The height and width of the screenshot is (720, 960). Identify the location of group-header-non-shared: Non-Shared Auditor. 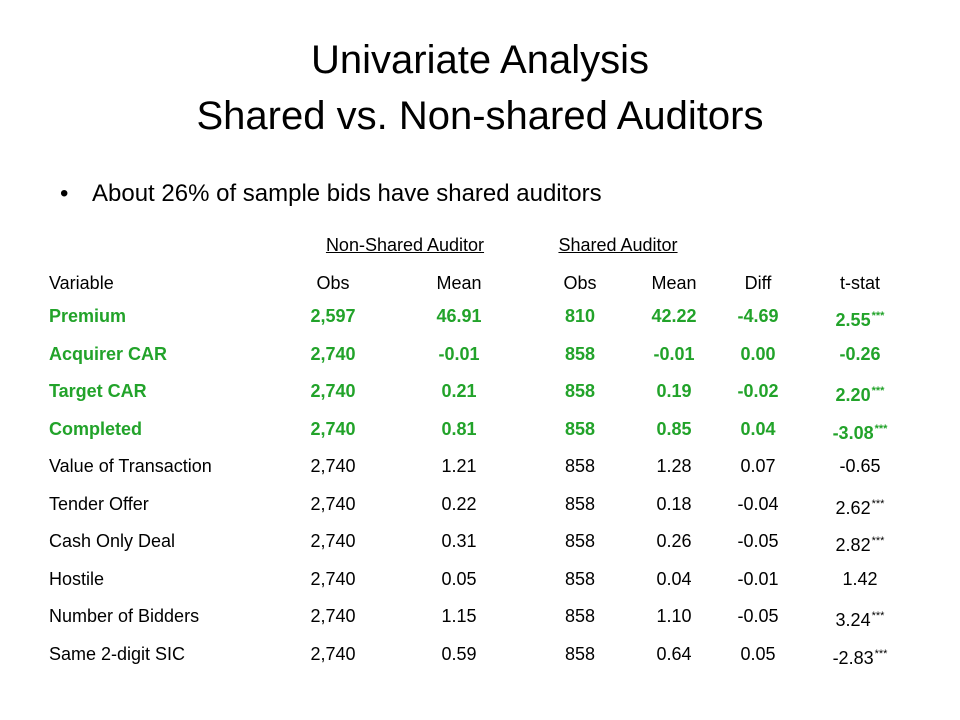
(405, 245).